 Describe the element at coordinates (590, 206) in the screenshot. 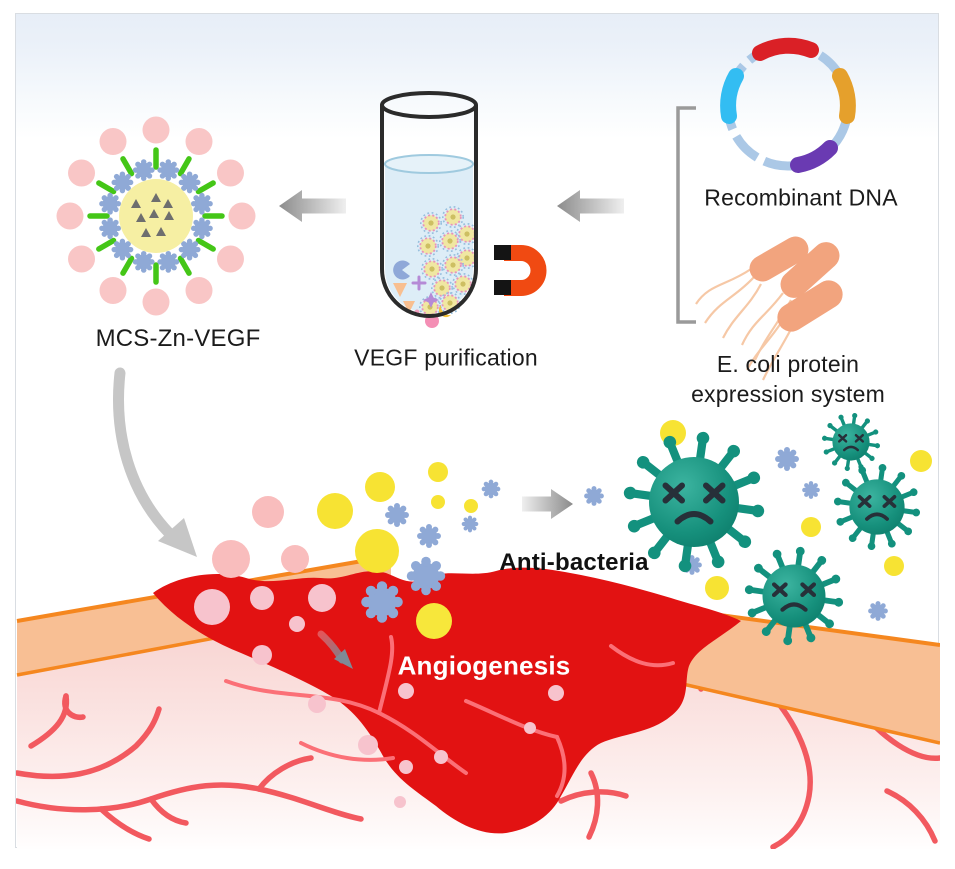

I see `arrow-plasmid-to-tube-icon` at that location.